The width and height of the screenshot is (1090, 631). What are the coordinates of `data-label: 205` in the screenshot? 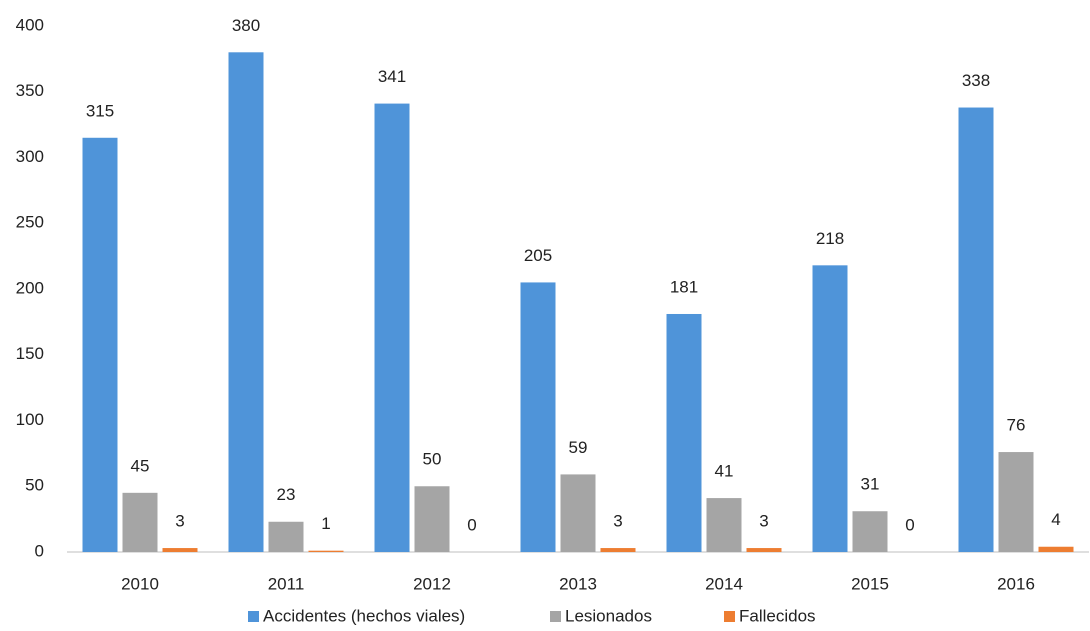 It's located at (538, 255).